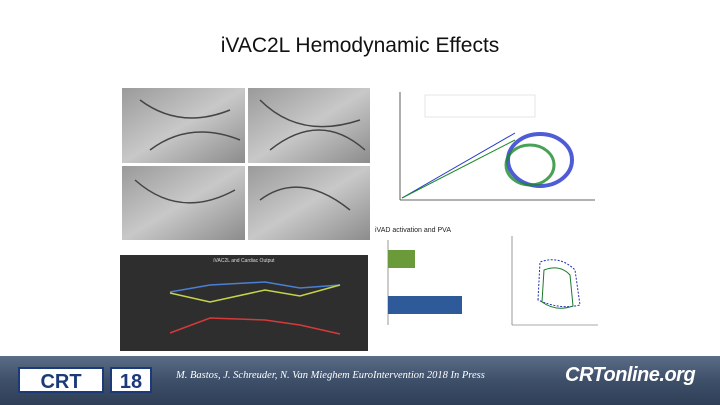  Describe the element at coordinates (244, 261) in the screenshot. I see `line-chart-title: iVAC2L and Cardiac Output` at that location.